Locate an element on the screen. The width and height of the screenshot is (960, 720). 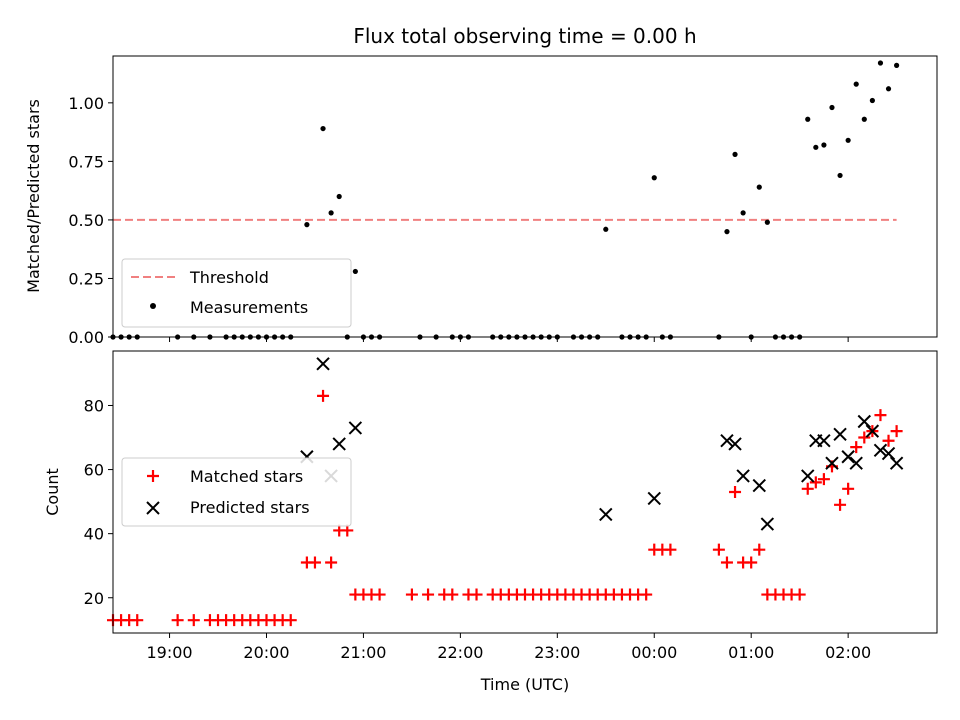
x-tick-label: 19:00 is located at coordinates (169, 652).